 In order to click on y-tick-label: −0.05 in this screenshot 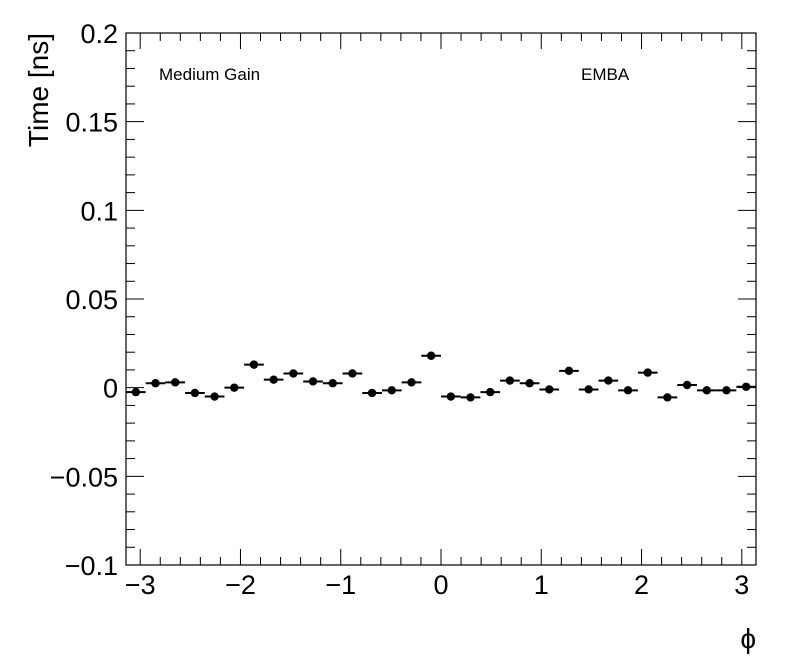, I will do `click(84, 477)`.